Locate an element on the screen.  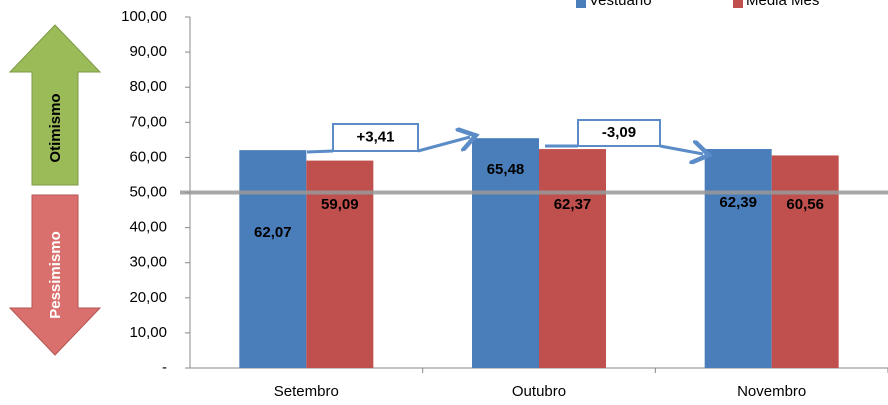
change-label: +3,41 is located at coordinates (376, 136).